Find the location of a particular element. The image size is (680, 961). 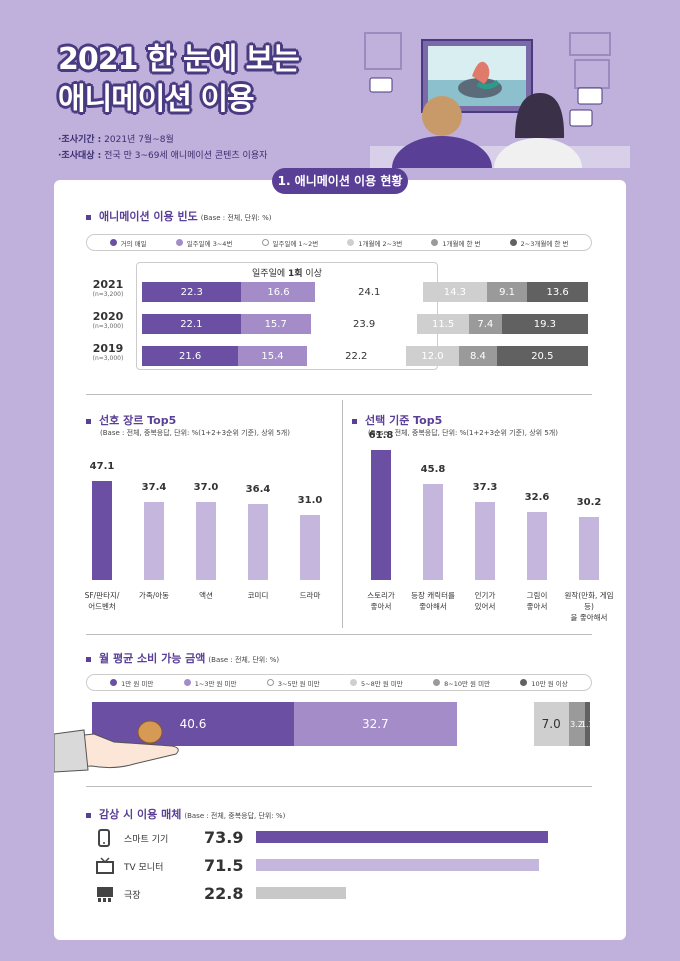

year-label: 2020 (n=3,000) is located at coordinates (108, 320).